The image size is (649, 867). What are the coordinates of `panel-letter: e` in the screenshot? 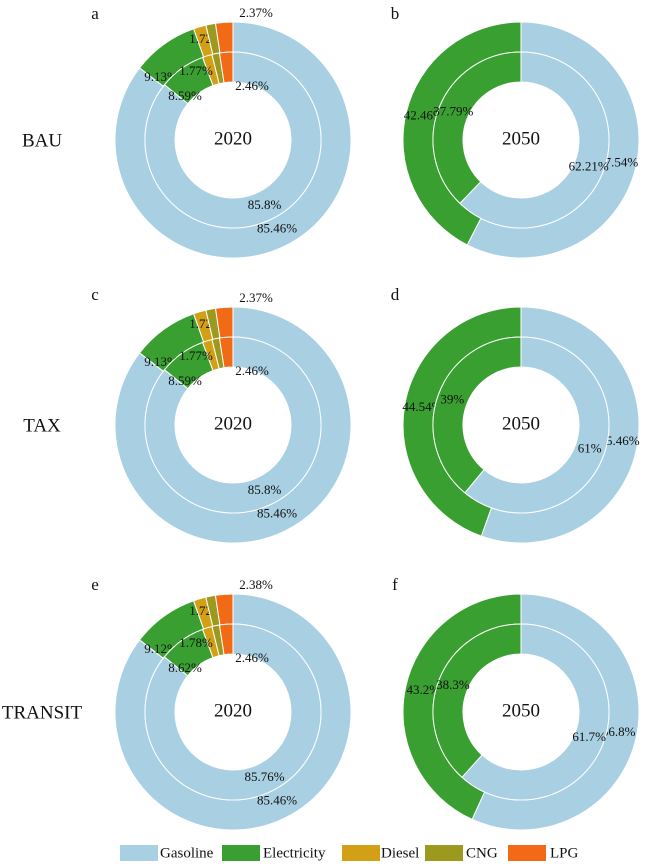 It's located at (95, 584).